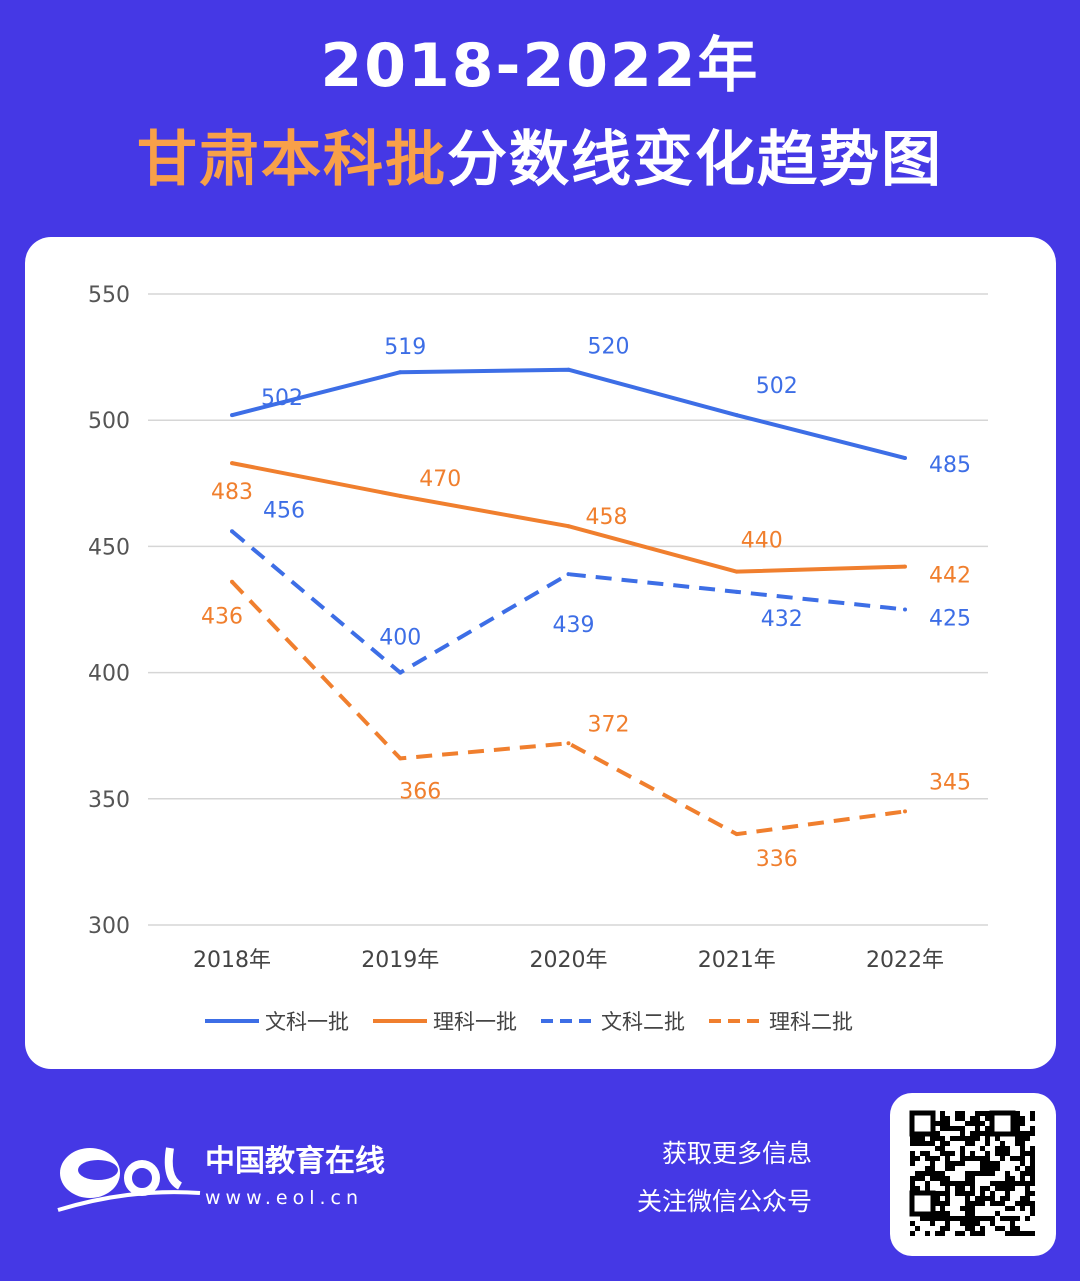 This screenshot has height=1281, width=1080. What do you see at coordinates (811, 1022) in the screenshot?
I see `legend-label: 理科二批` at bounding box center [811, 1022].